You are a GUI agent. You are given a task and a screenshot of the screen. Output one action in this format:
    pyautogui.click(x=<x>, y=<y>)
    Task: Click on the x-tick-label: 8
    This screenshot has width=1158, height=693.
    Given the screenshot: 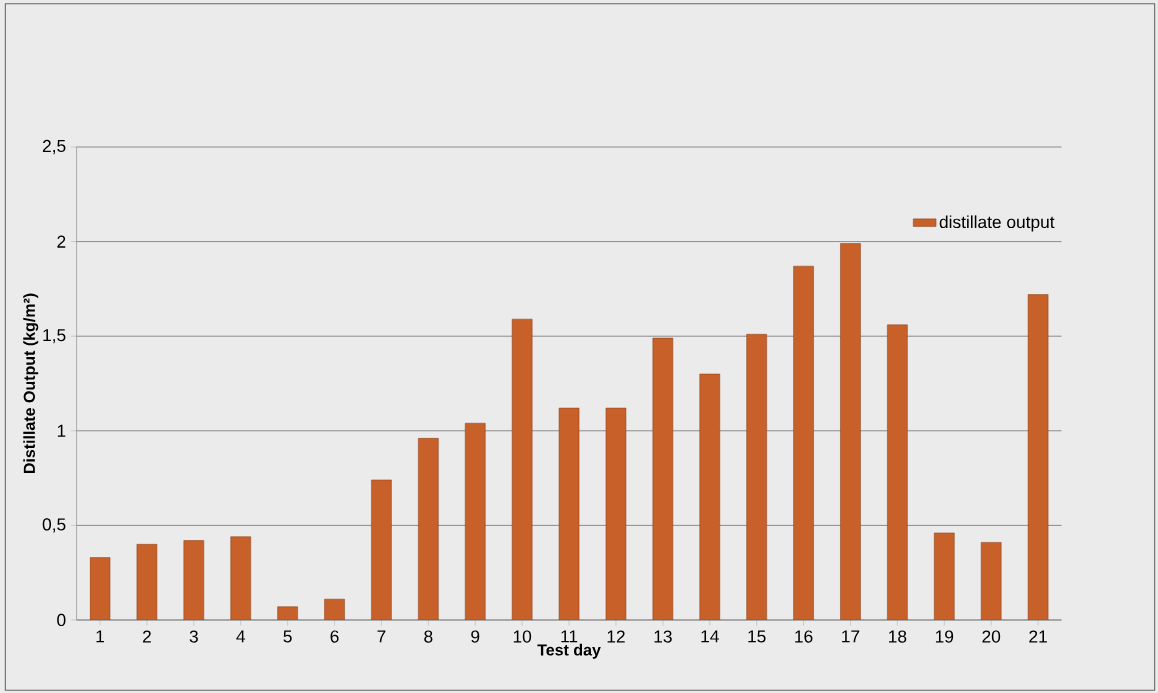 What is the action you would take?
    pyautogui.click(x=428, y=636)
    